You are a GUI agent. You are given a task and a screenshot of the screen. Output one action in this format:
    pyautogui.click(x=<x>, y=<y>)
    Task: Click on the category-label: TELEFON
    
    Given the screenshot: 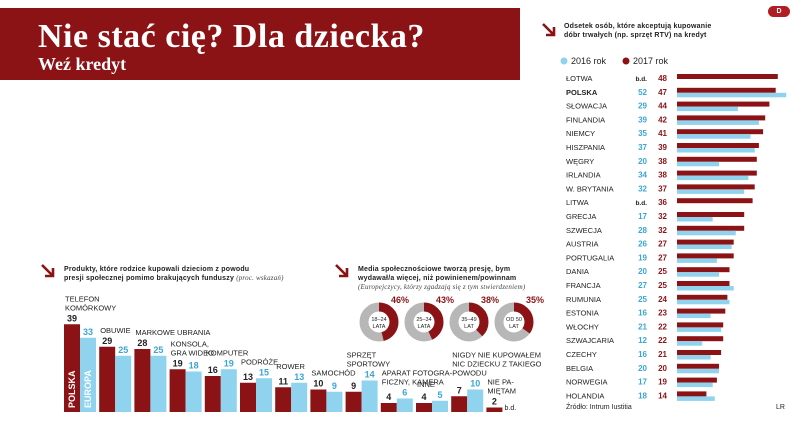 What is the action you would take?
    pyautogui.click(x=82, y=298)
    